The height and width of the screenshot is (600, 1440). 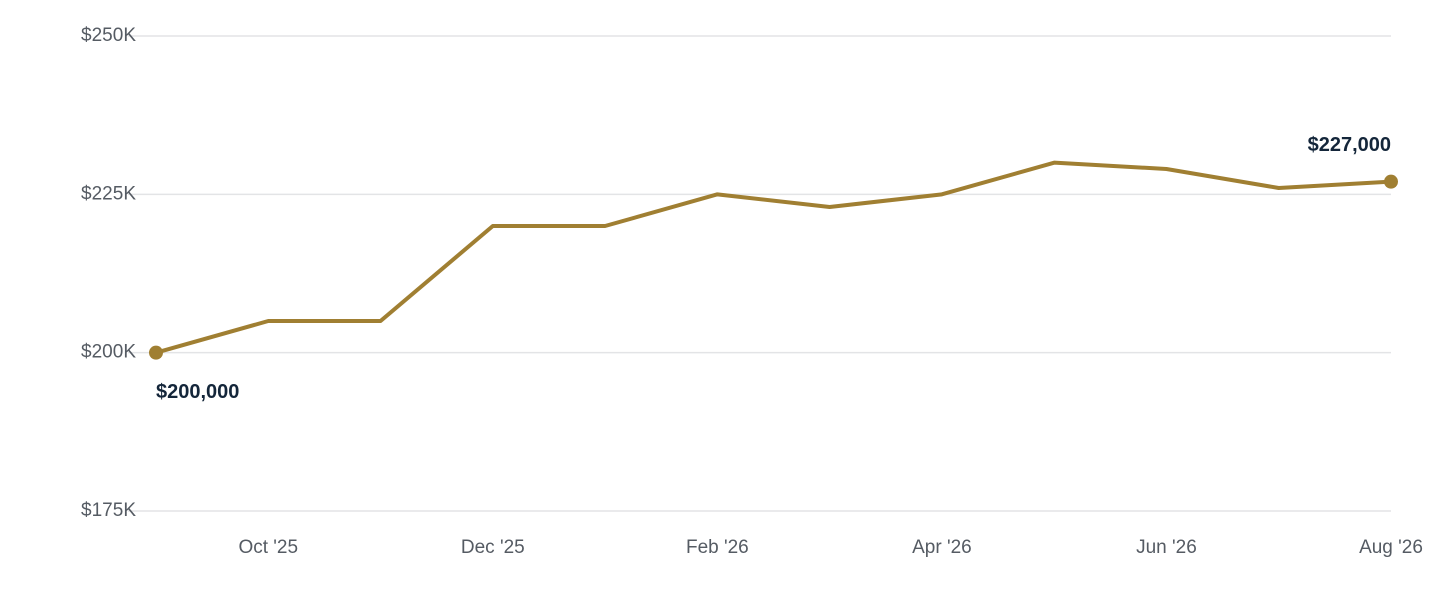 I want to click on x-tick-label: Dec '25, so click(x=493, y=547).